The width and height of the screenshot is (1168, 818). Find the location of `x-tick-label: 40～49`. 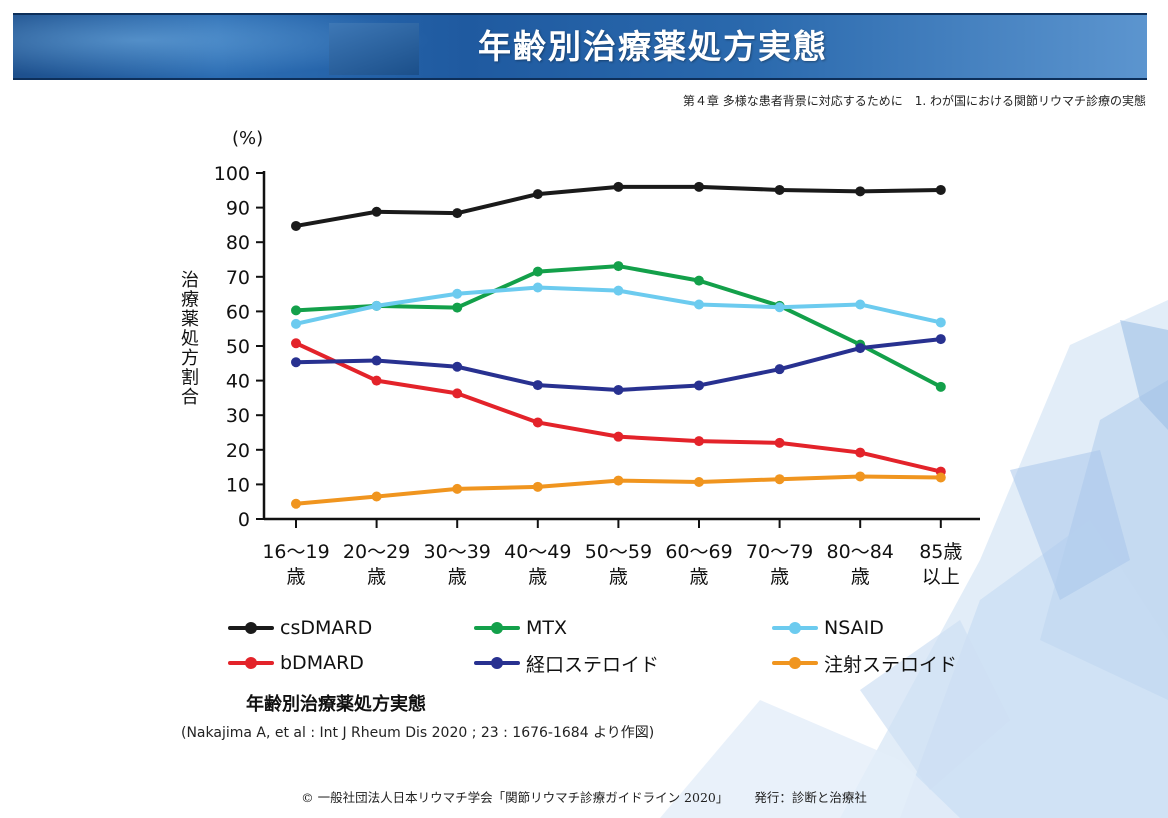

x-tick-label: 40～49 is located at coordinates (537, 552).